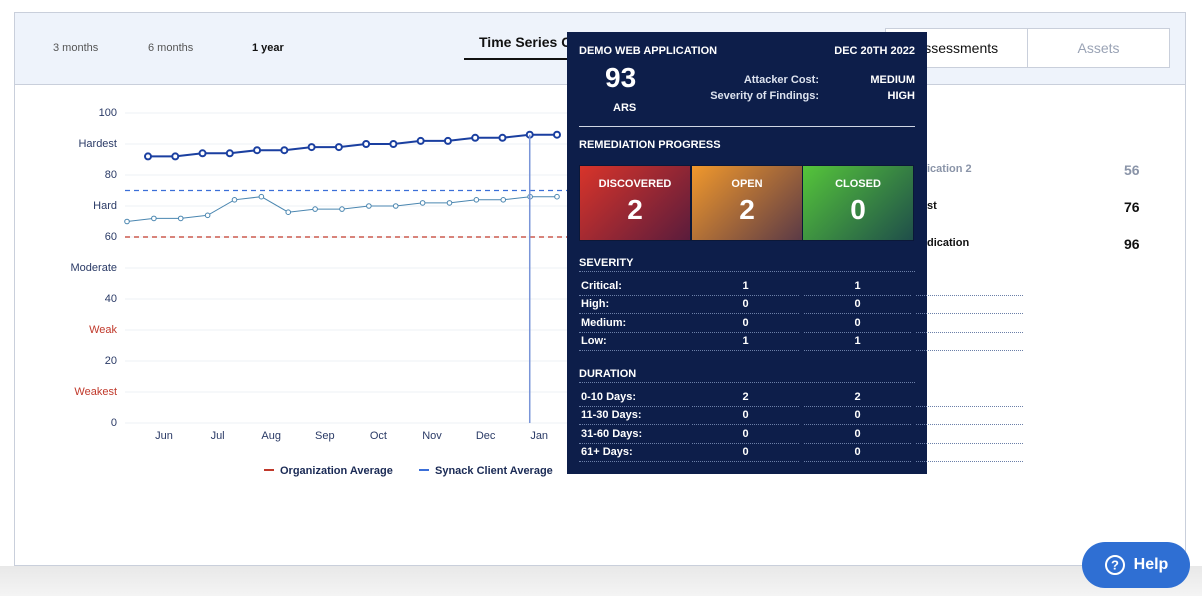 Image resolution: width=1202 pixels, height=596 pixels. I want to click on table-label: Medium:, so click(634, 324).